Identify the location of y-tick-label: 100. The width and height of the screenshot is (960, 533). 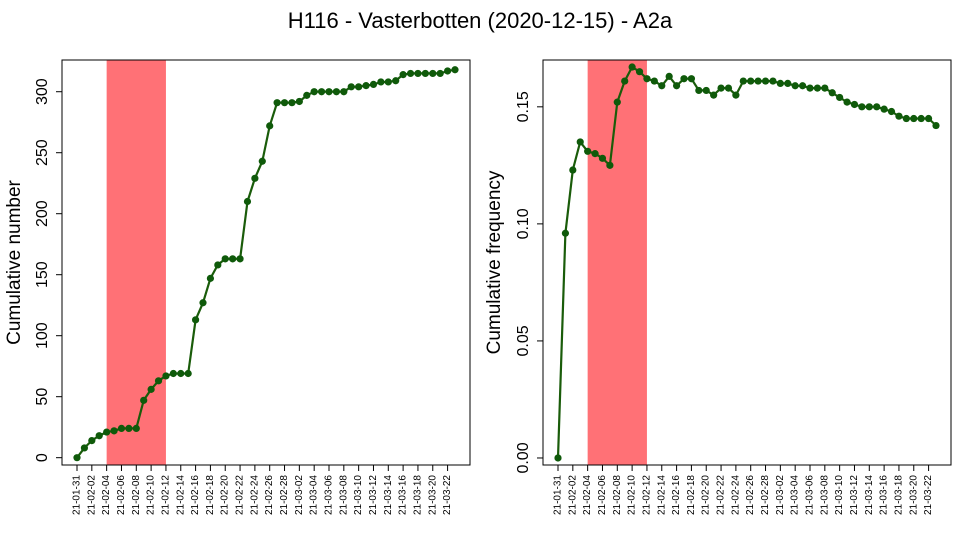
(42, 335).